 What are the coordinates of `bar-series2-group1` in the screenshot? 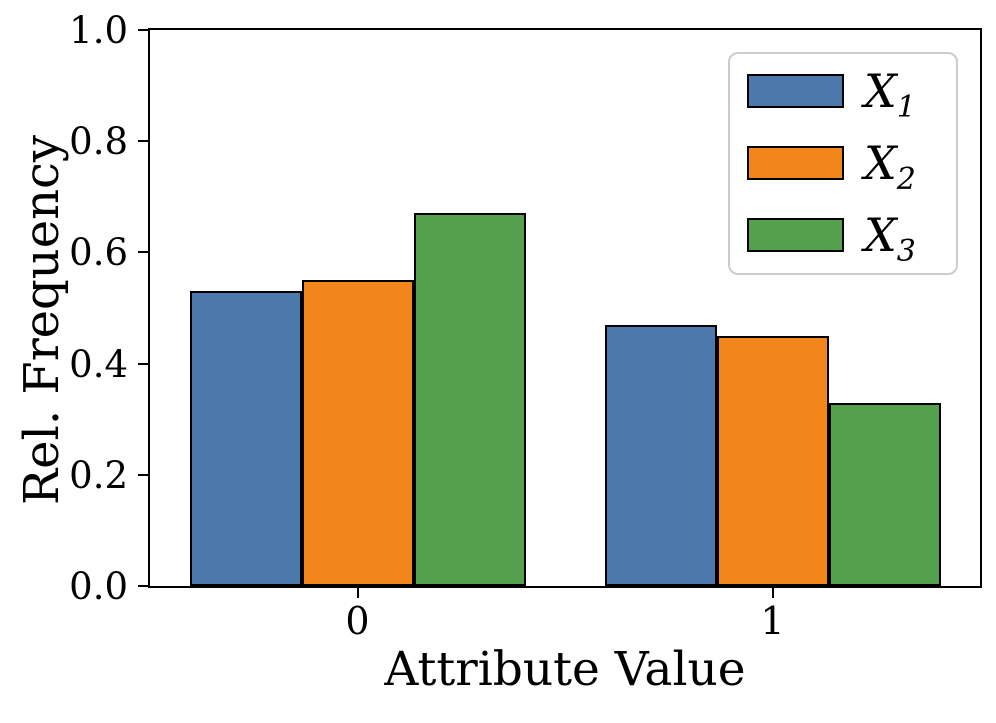 It's located at (772, 460).